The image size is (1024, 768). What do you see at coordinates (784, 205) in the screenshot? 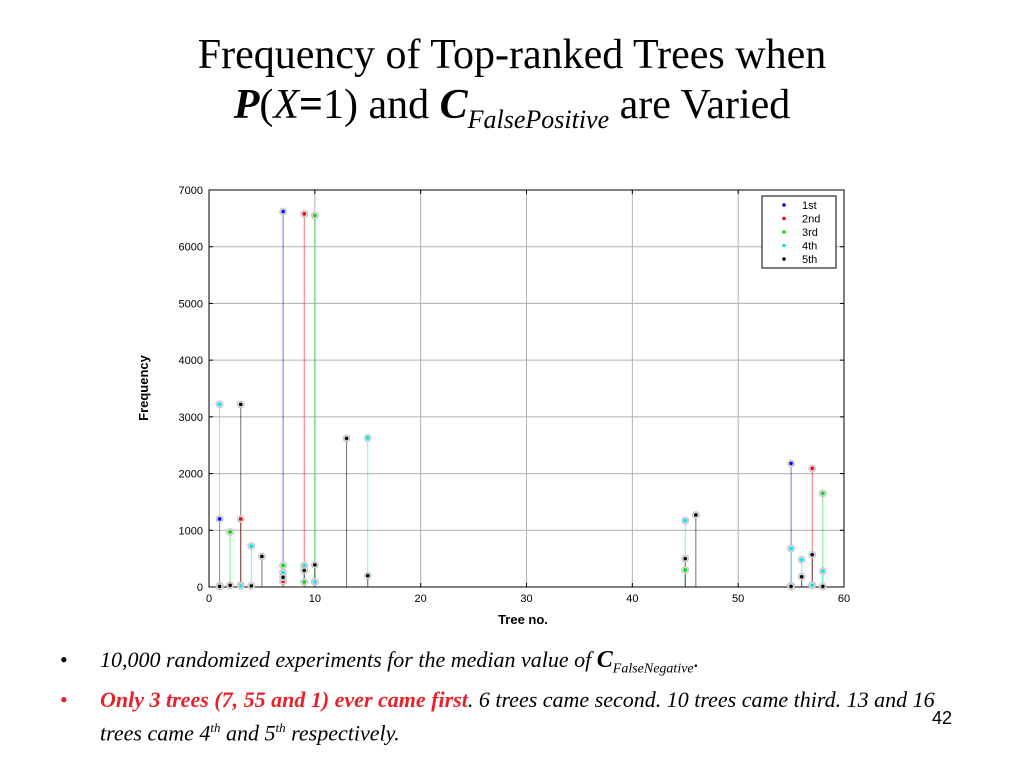
I see `legend-marker-1st` at bounding box center [784, 205].